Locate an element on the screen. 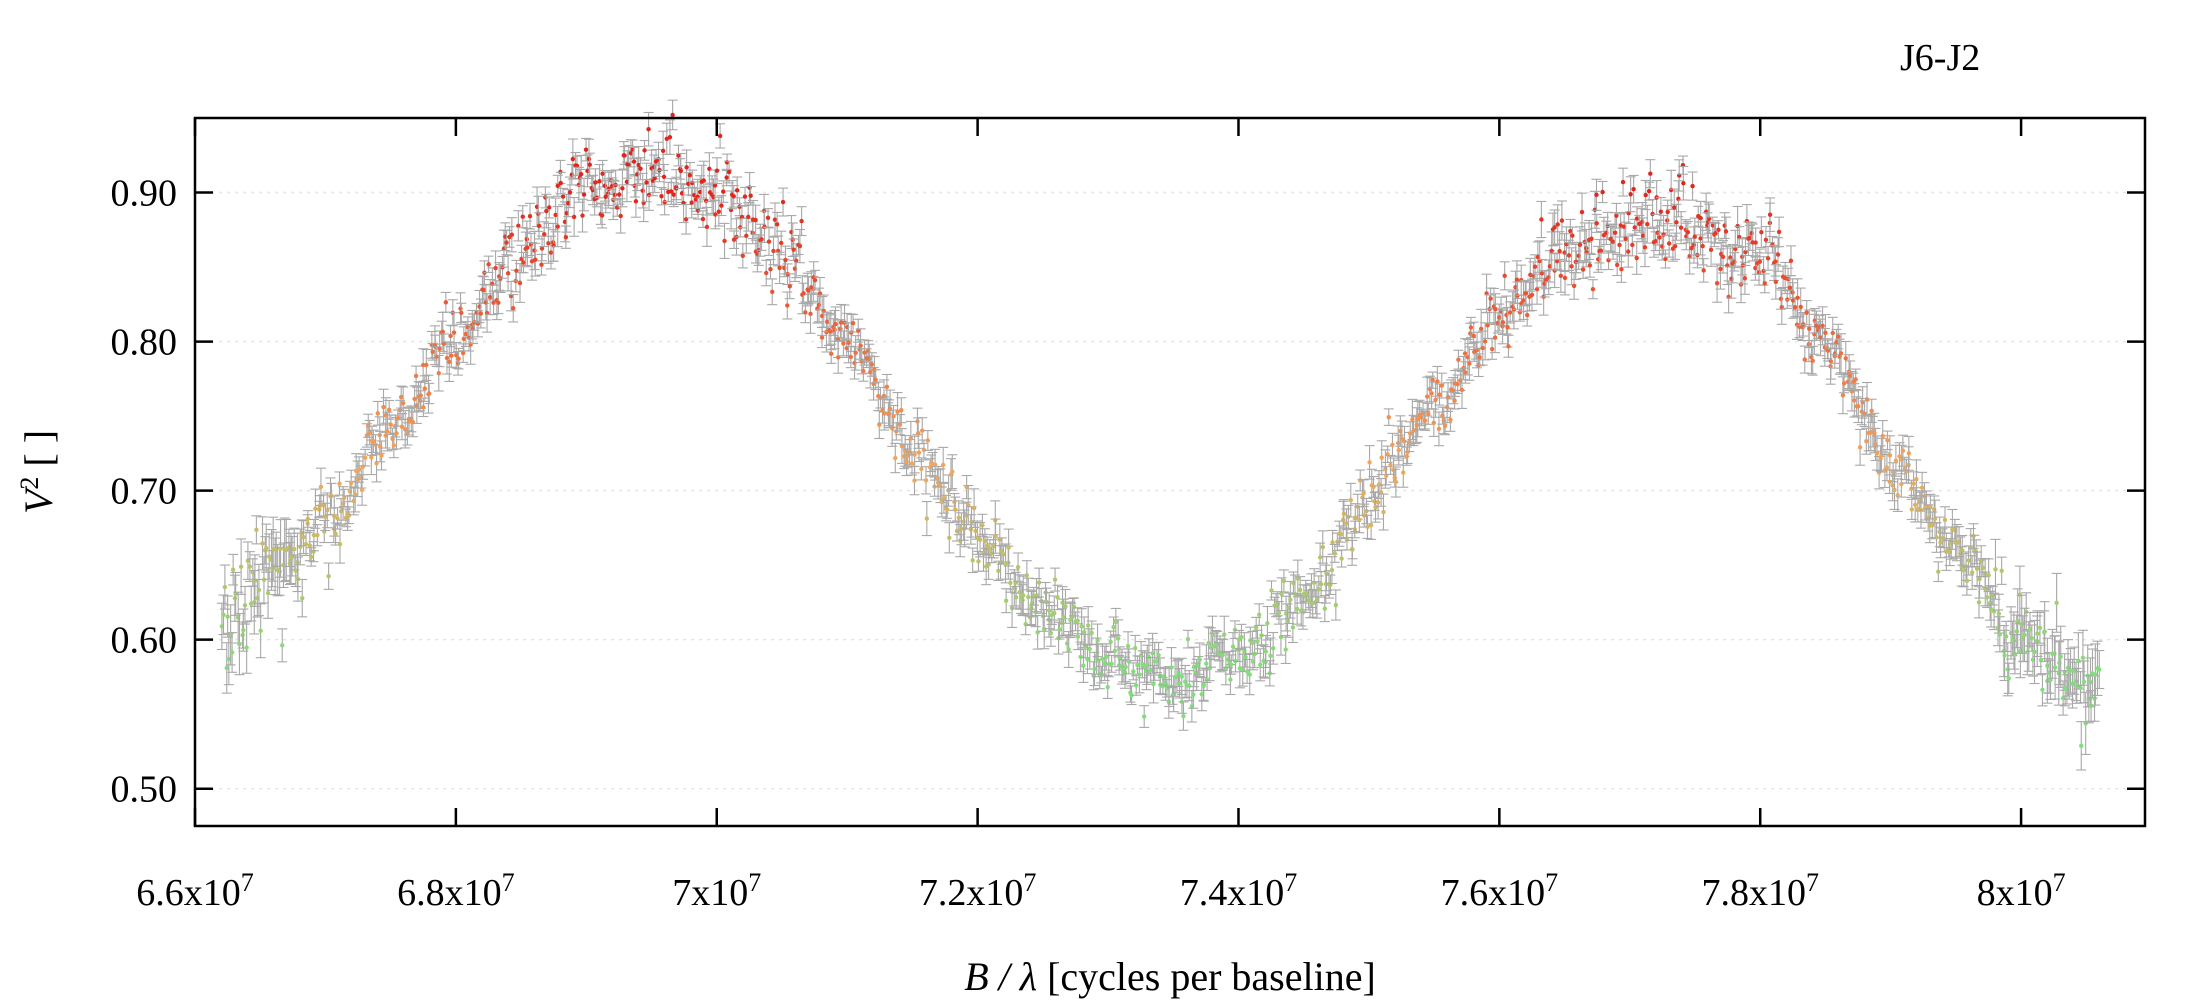  y-tick-label-0: 0.50 is located at coordinates (144, 790).